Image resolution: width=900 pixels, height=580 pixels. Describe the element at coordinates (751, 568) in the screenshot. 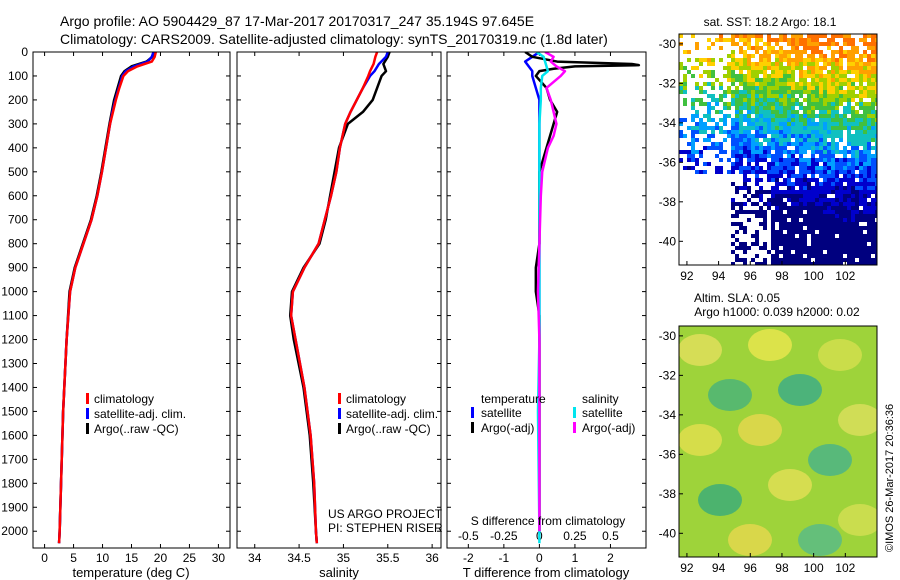

I see `map-x-tick-label: 96` at that location.